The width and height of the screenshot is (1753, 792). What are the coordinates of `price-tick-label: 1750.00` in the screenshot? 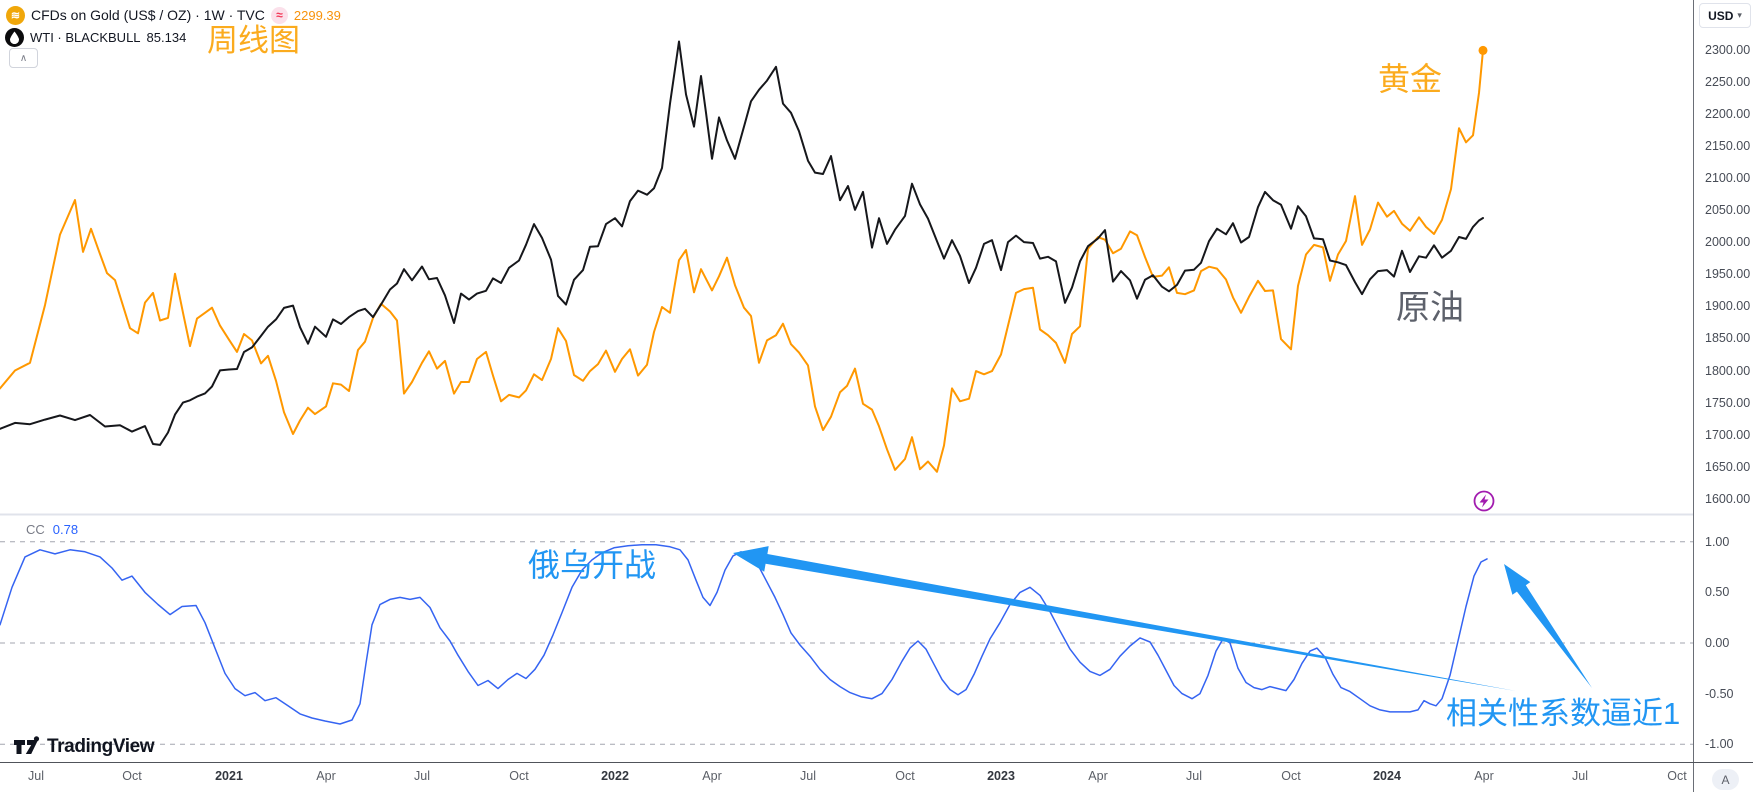 It's located at (1728, 402).